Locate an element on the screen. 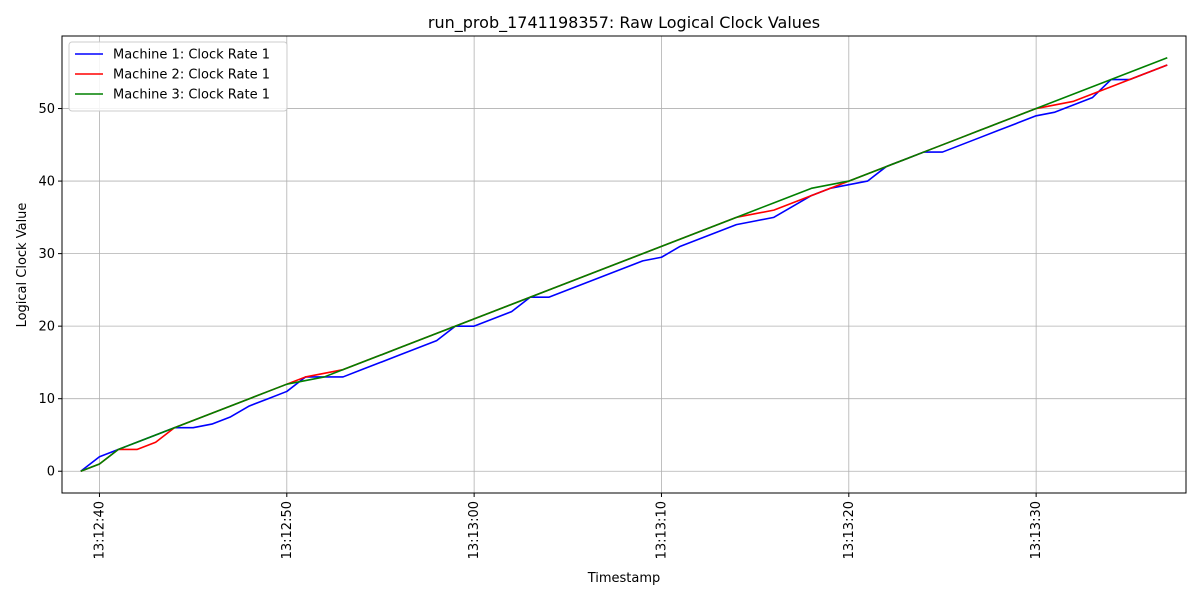 Image resolution: width=1200 pixels, height=600 pixels. x-tick-label: 13:13:30 is located at coordinates (1036, 530).